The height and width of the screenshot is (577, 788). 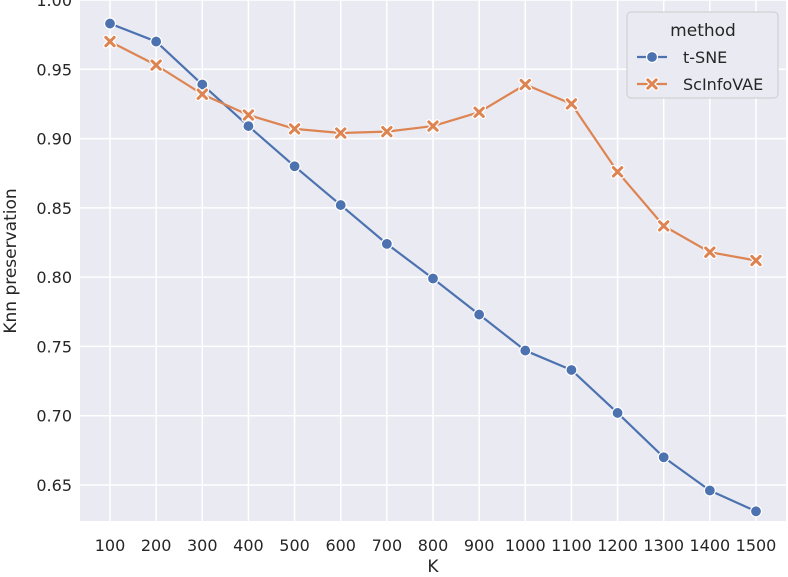 I want to click on legend-title: method, so click(x=703, y=31).